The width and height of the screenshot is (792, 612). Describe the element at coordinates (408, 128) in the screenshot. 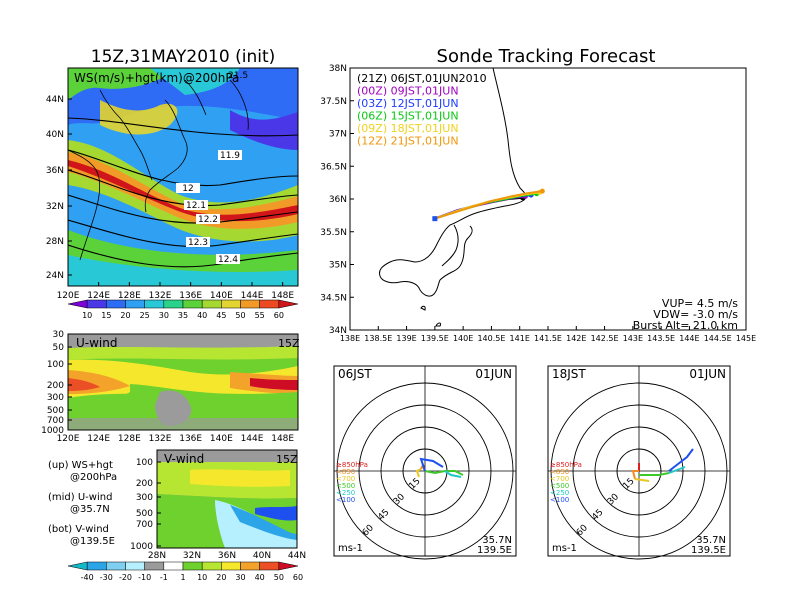

I see `launch-legend-entry: (09Z) 18JST,01JUN` at that location.